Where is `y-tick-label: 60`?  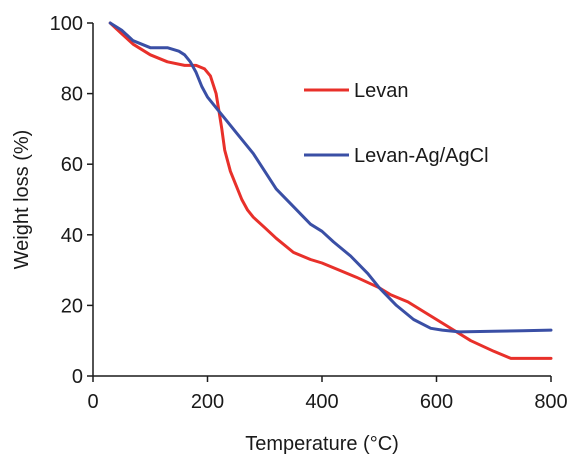
y-tick-label: 60 is located at coordinates (72, 165).